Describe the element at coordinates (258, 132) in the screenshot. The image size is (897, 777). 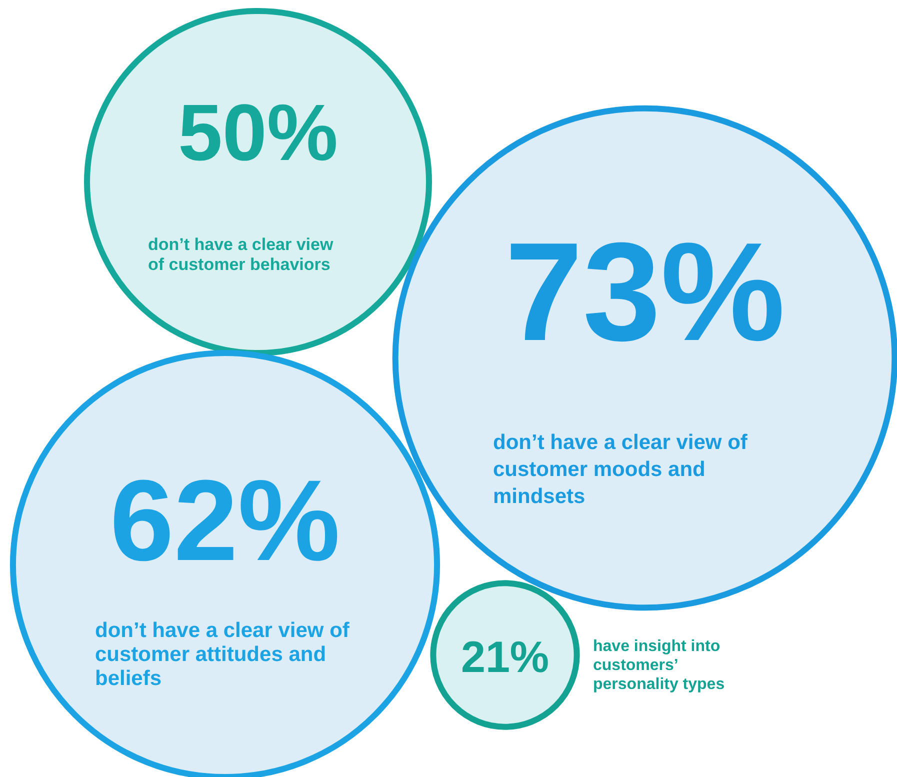
I see `data-label: 50%` at that location.